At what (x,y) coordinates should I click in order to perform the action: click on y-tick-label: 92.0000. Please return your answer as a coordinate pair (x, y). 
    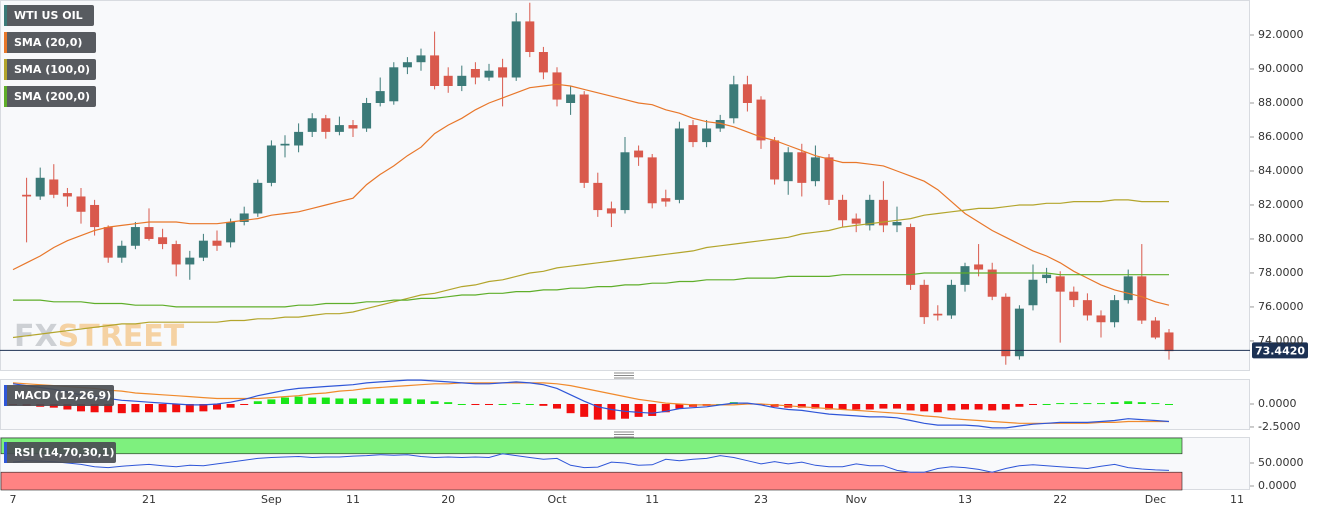
    Looking at the image, I should click on (1281, 34).